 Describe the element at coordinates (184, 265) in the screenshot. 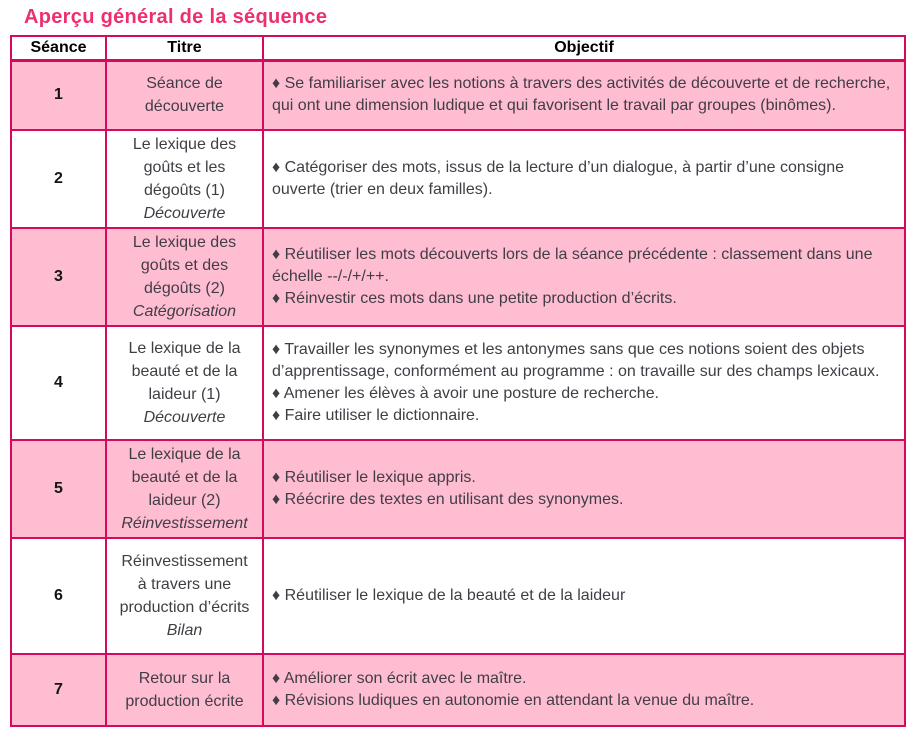

I see `session-title: Le lexique des goûts et des dégoûts (2)` at that location.